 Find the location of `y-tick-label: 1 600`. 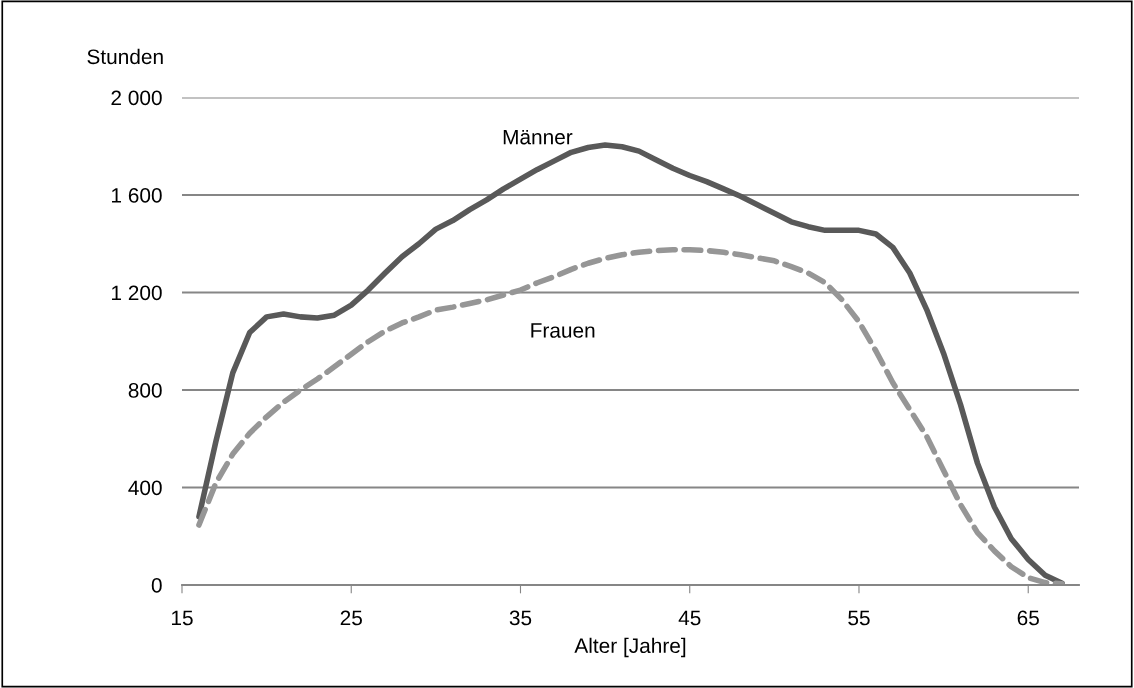

y-tick-label: 1 600 is located at coordinates (137, 195).